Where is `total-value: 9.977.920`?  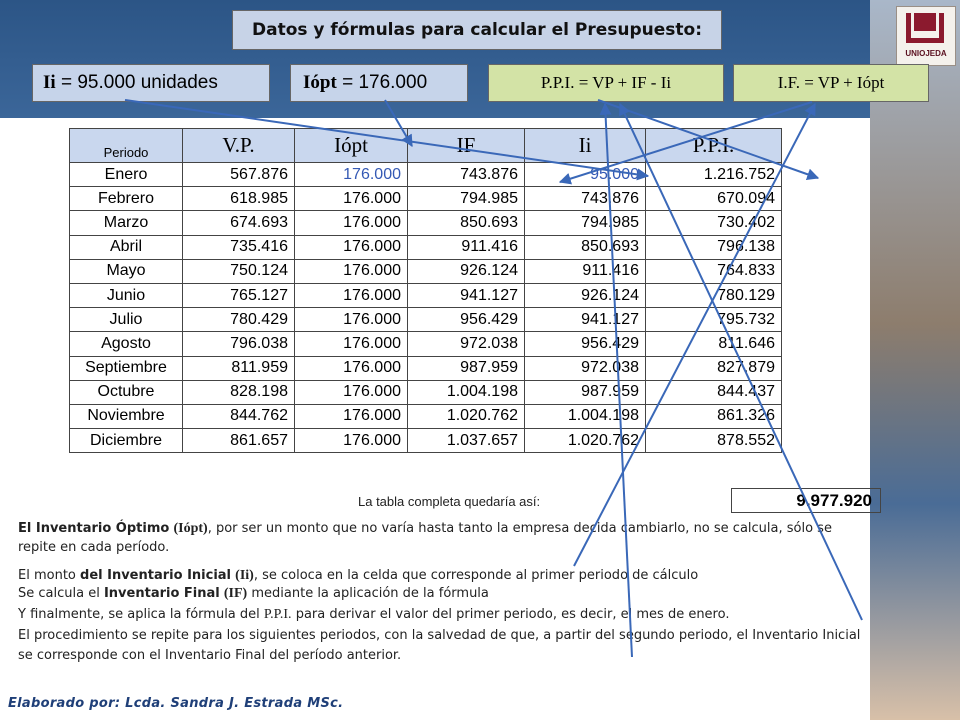
total-value: 9.977.920 is located at coordinates (806, 500).